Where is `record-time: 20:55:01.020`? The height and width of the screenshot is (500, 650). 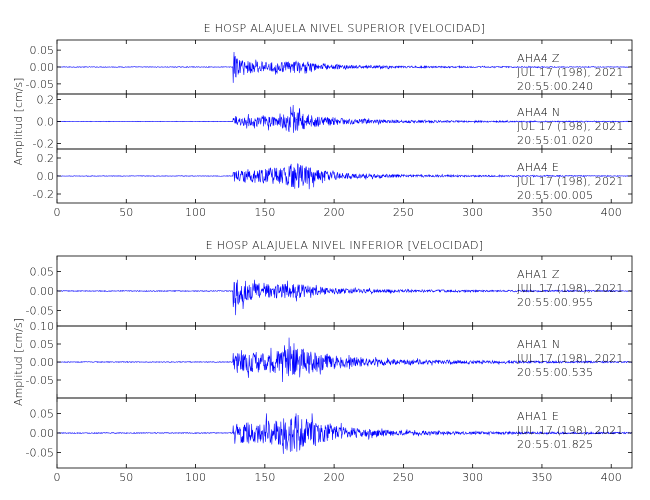 record-time: 20:55:01.020 is located at coordinates (555, 140).